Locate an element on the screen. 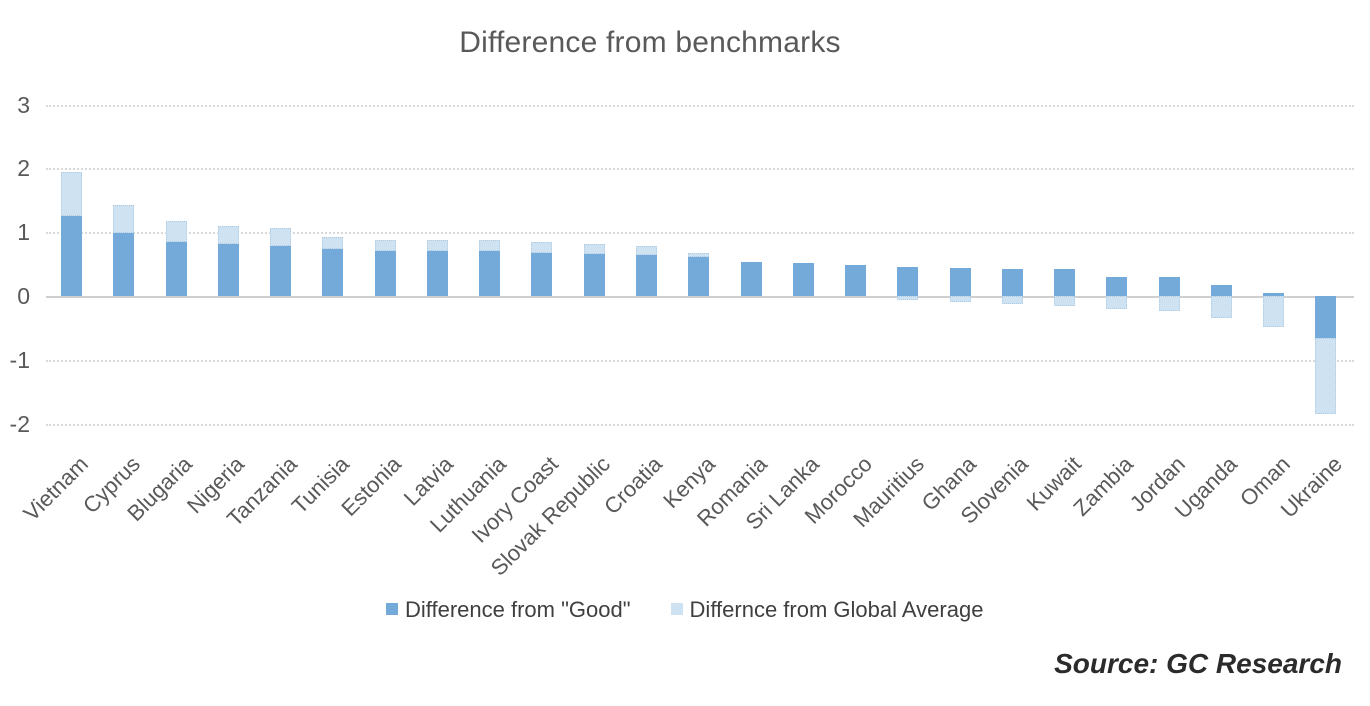  y-axis-tick-label: 3 is located at coordinates (23, 104).